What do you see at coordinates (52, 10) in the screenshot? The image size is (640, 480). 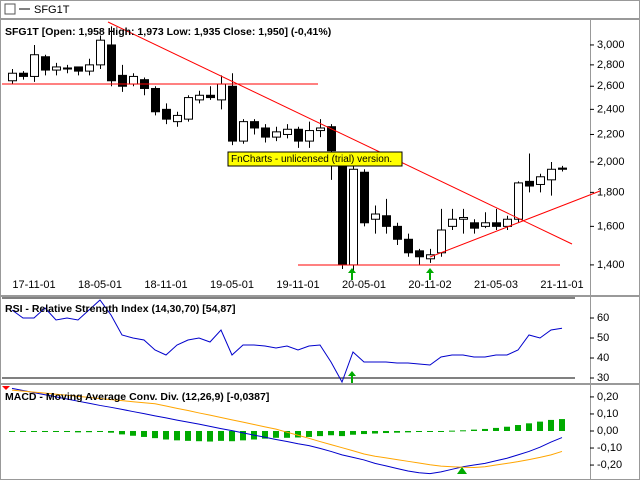 I see `legend-label: SFG1T` at bounding box center [52, 10].